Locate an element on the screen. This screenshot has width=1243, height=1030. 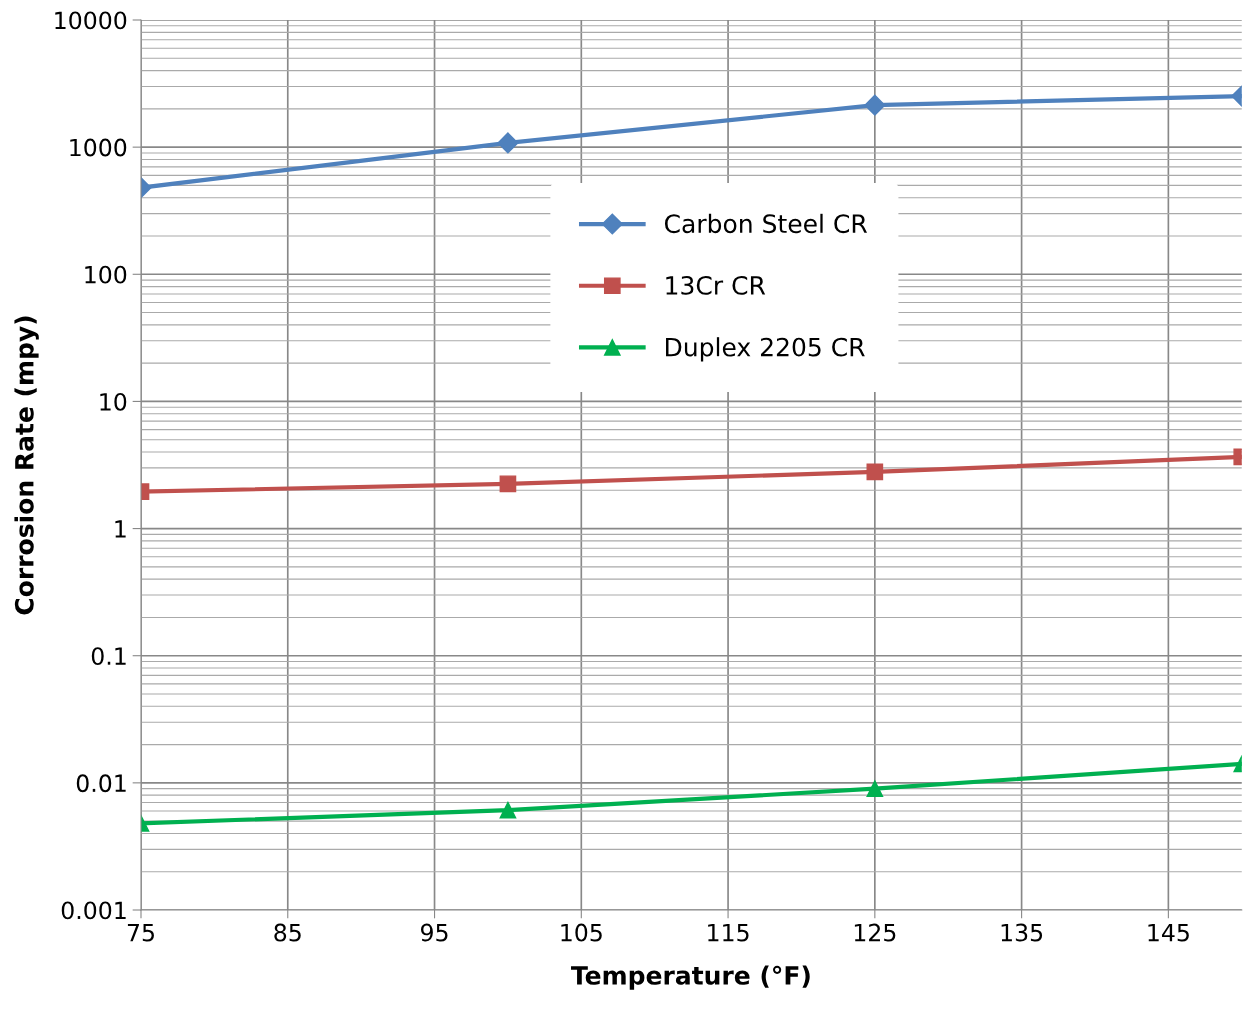
y-tick-label: 100 is located at coordinates (106, 274).